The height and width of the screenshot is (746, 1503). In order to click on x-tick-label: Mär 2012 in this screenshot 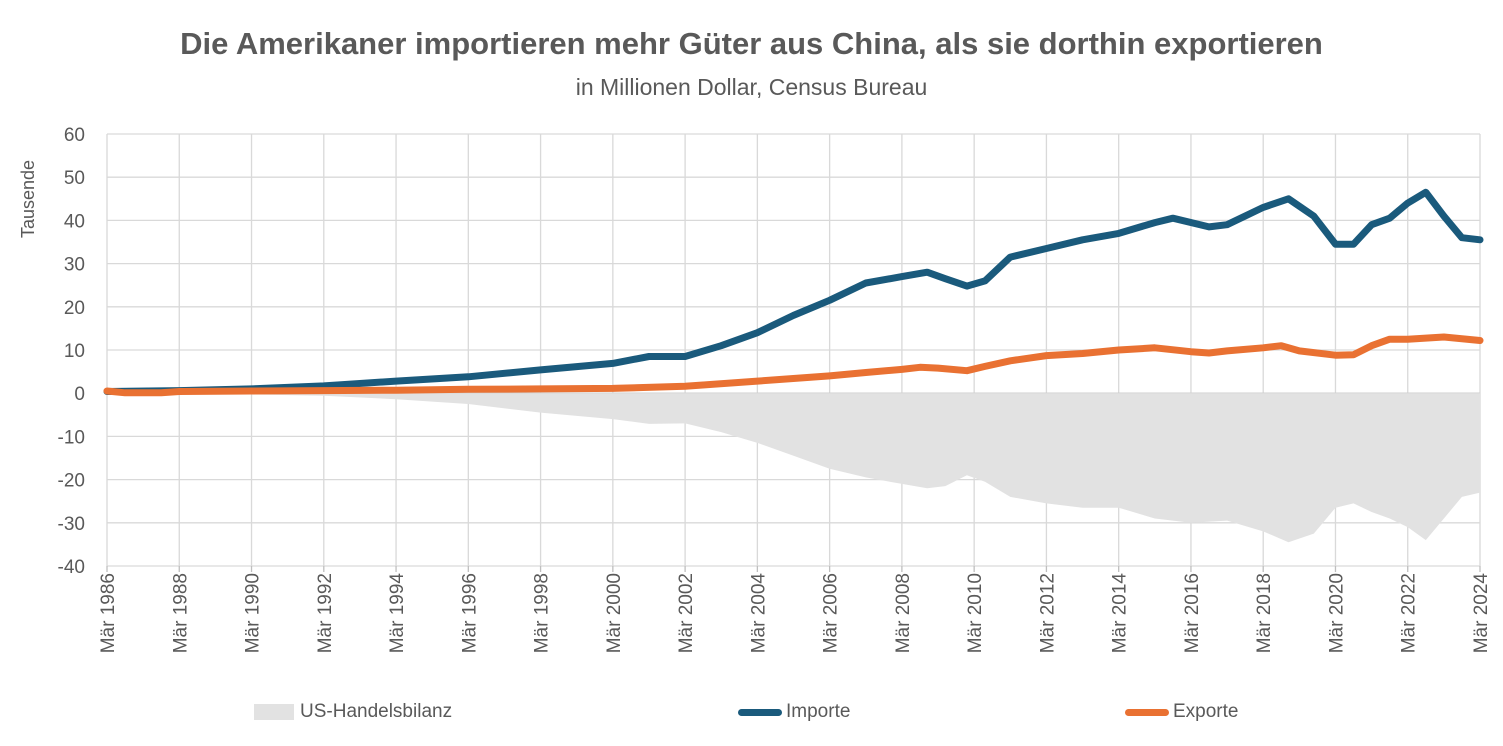, I will do `click(1047, 613)`.